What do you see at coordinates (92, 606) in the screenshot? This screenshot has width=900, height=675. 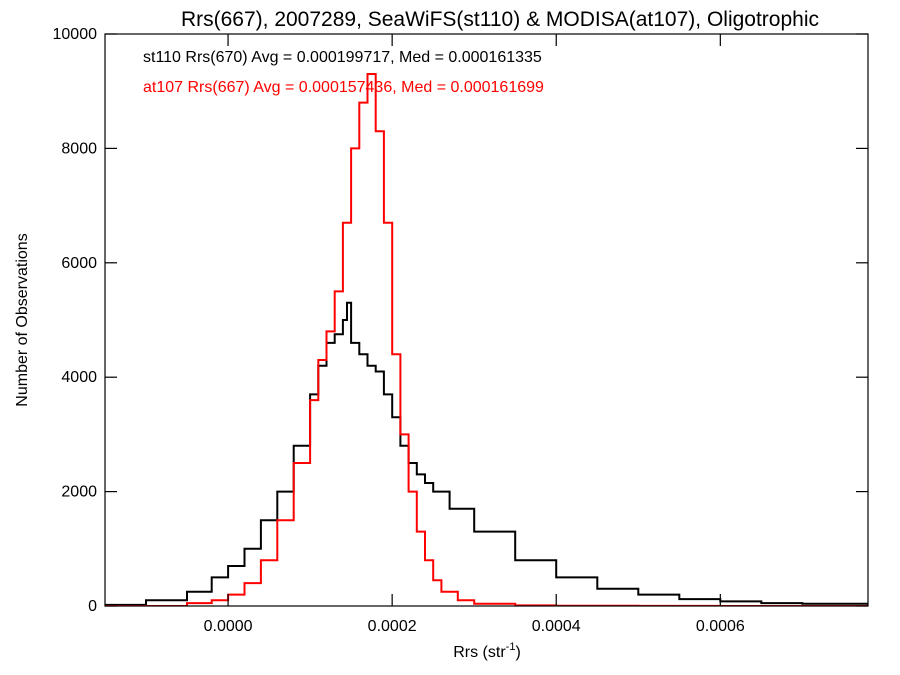 I see `y-tick-label: 0` at bounding box center [92, 606].